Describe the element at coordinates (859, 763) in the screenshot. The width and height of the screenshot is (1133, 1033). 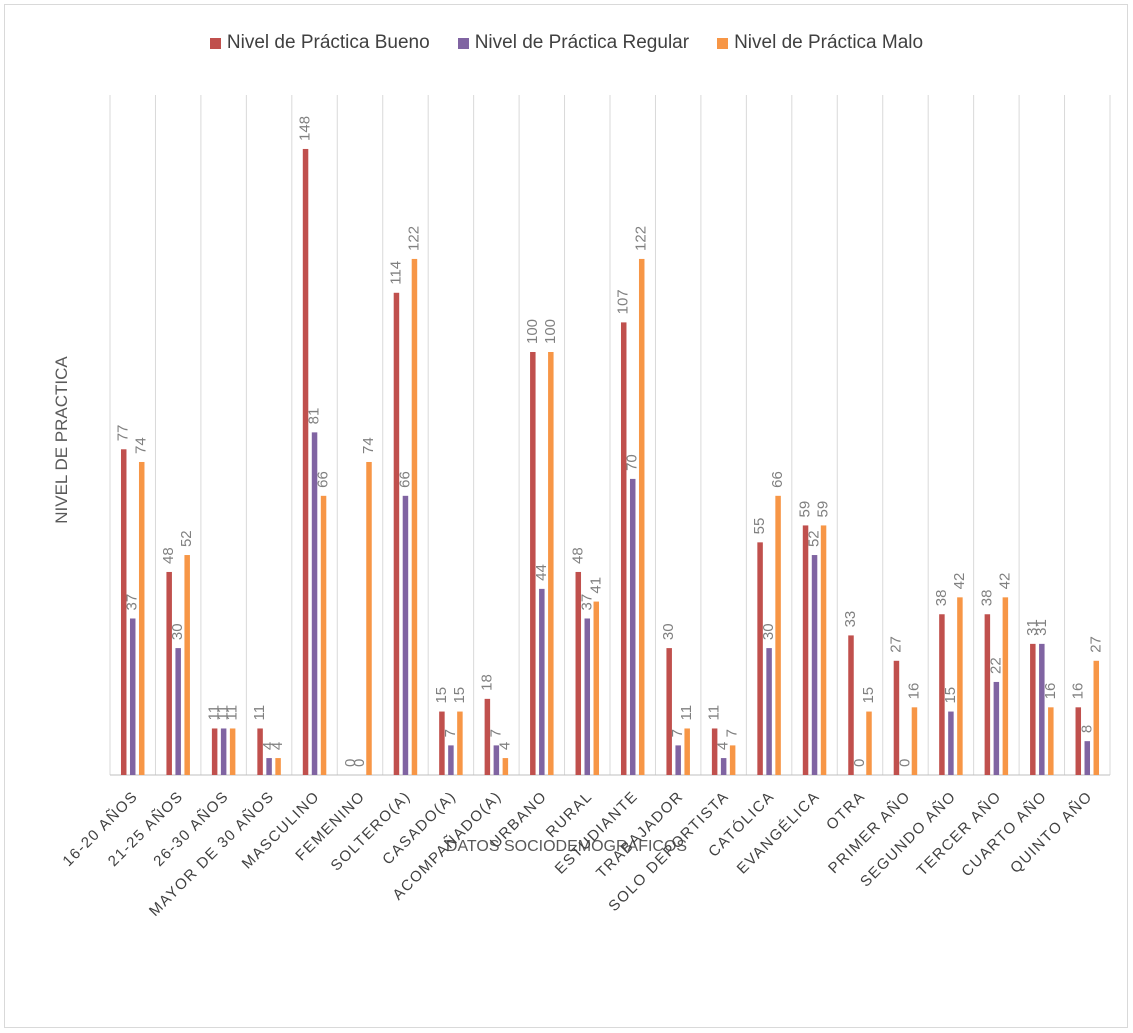
I see `data-label: 0` at that location.